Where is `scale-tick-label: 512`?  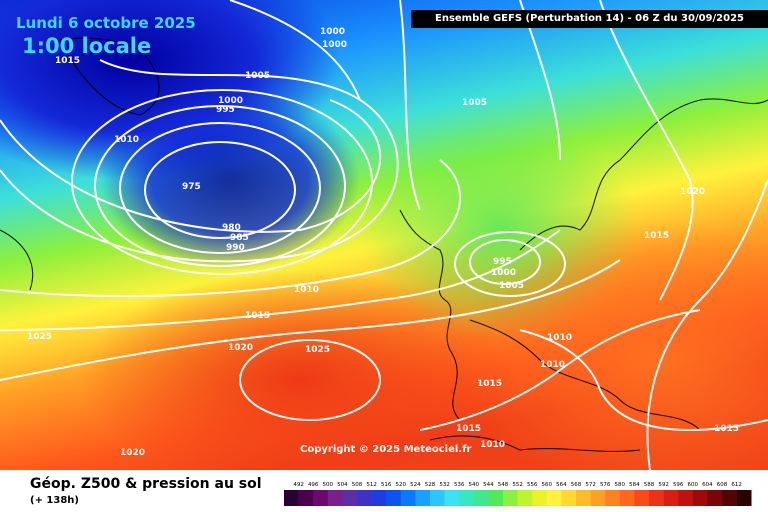
scale-tick-label: 512 is located at coordinates (371, 485).